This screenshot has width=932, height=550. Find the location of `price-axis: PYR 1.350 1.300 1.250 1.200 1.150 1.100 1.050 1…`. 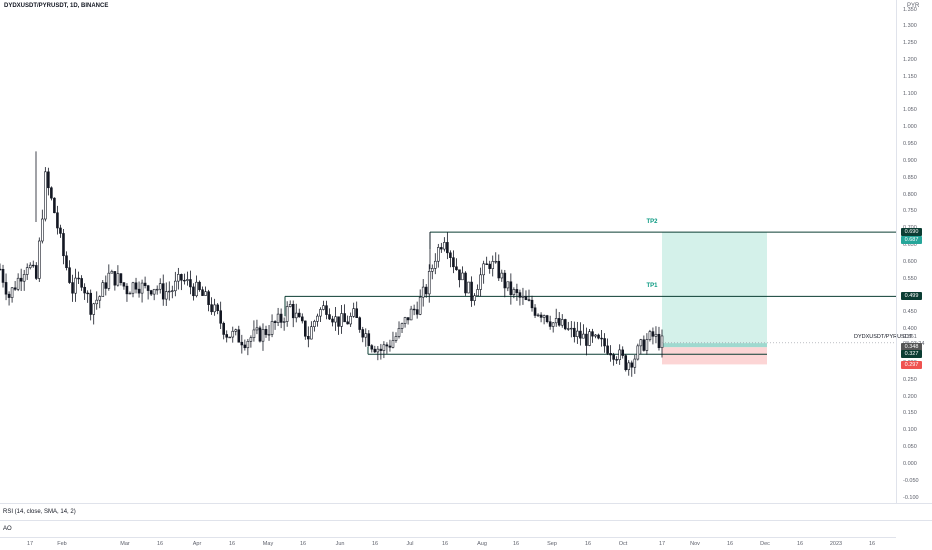

price-axis: PYR 1.350 1.300 1.250 1.200 1.150 1.100 1.050 1… is located at coordinates (914, 251).